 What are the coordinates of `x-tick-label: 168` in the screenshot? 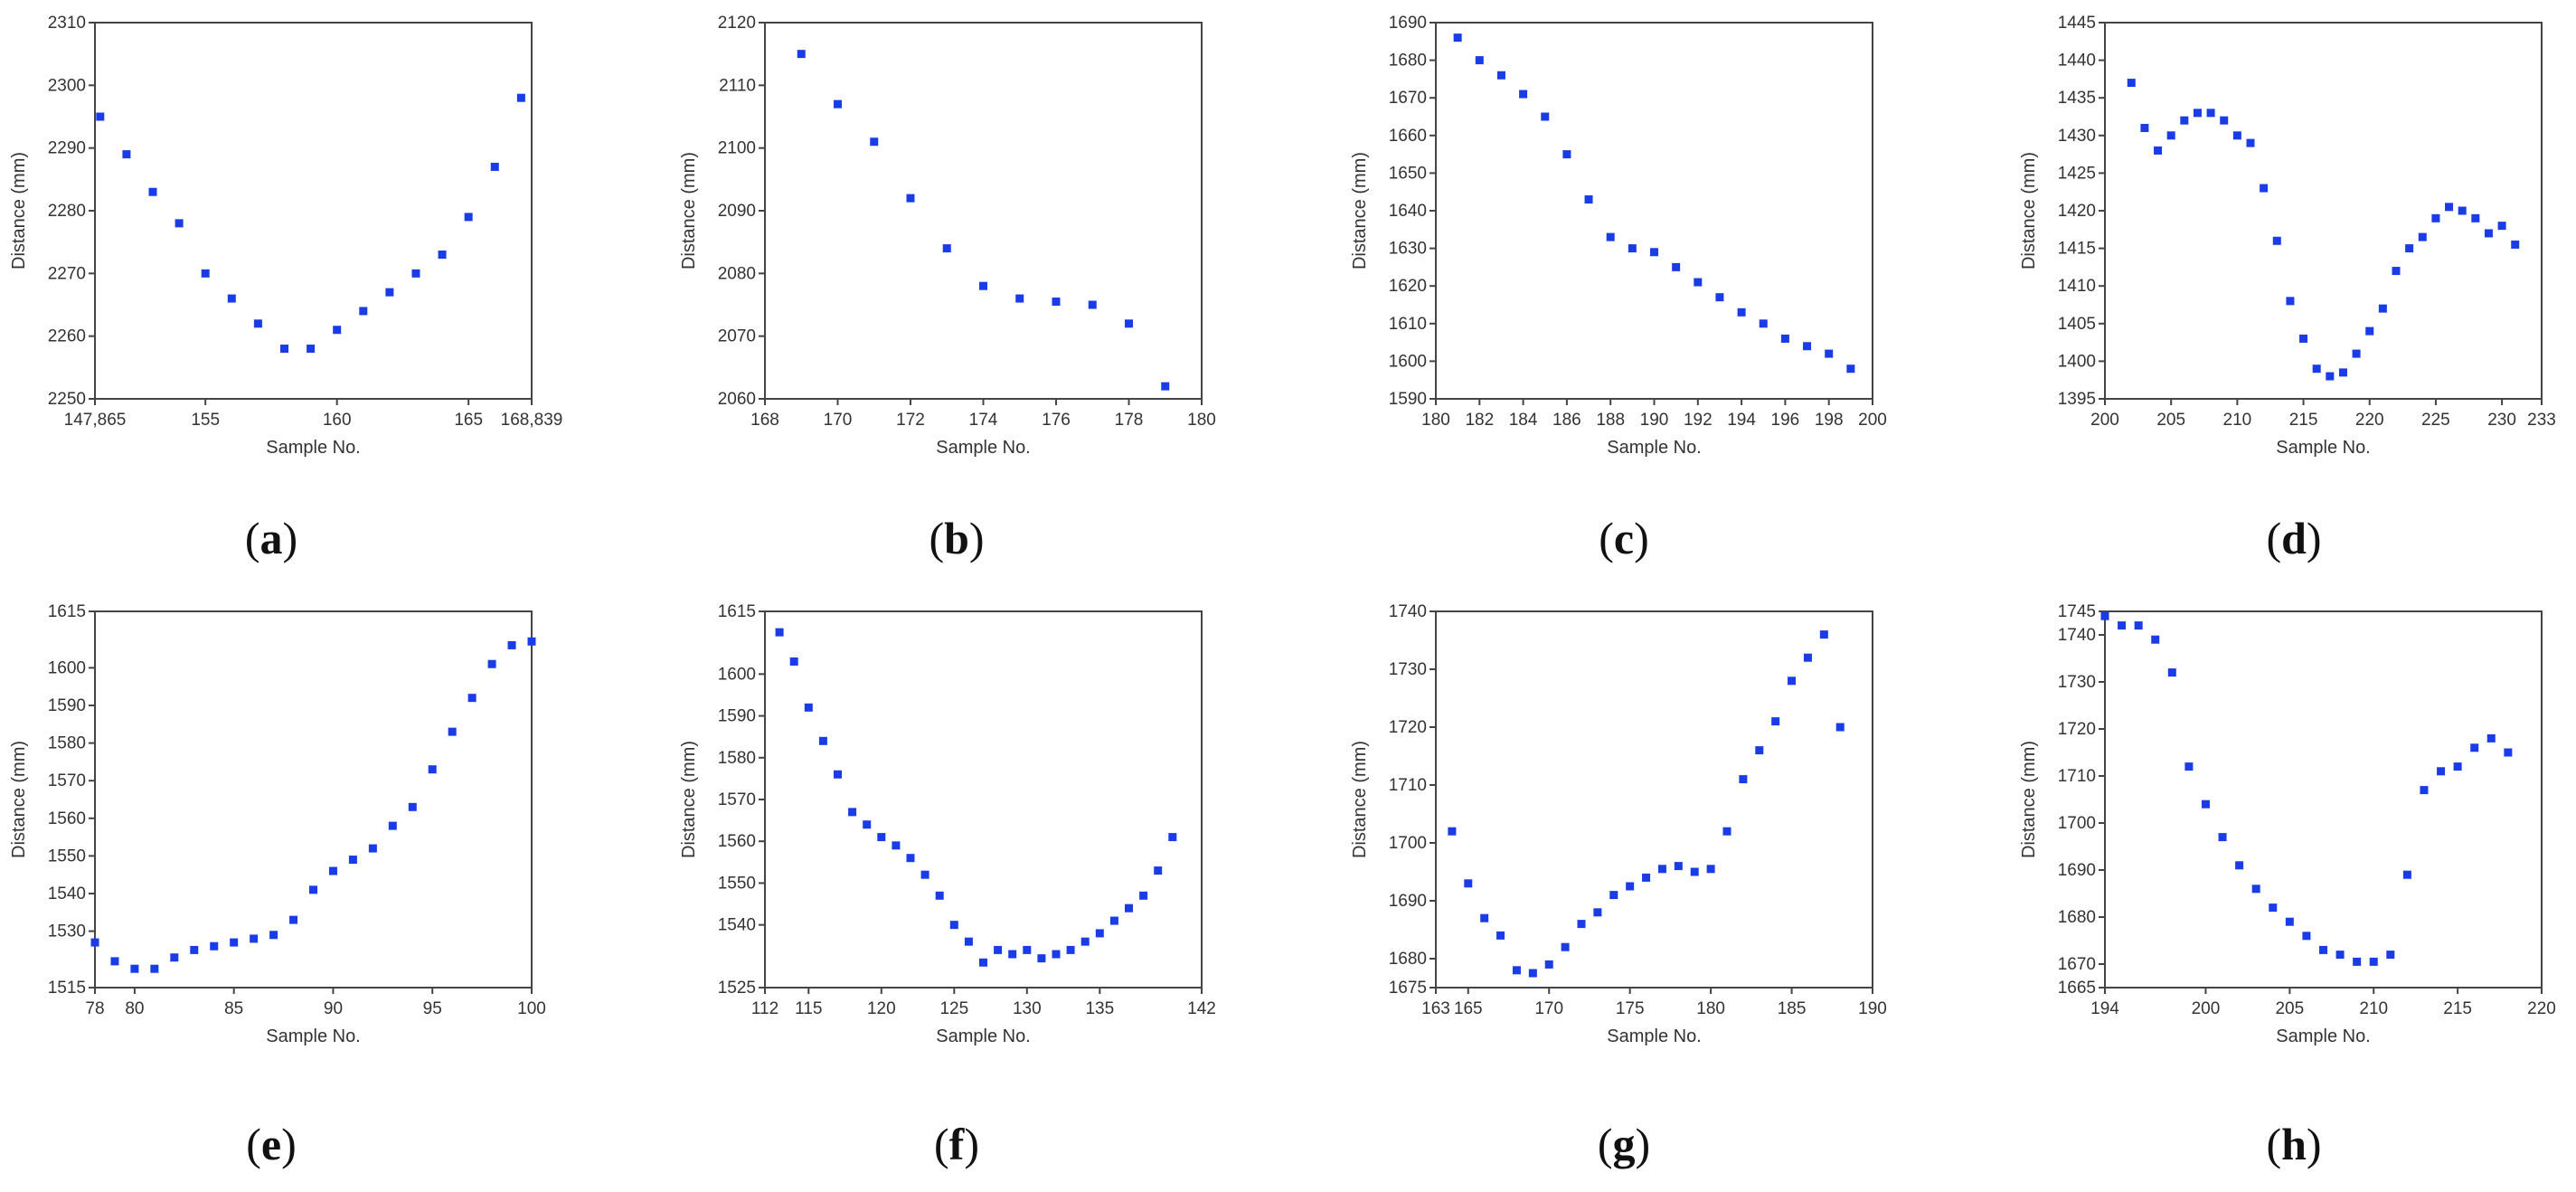 It's located at (764, 421).